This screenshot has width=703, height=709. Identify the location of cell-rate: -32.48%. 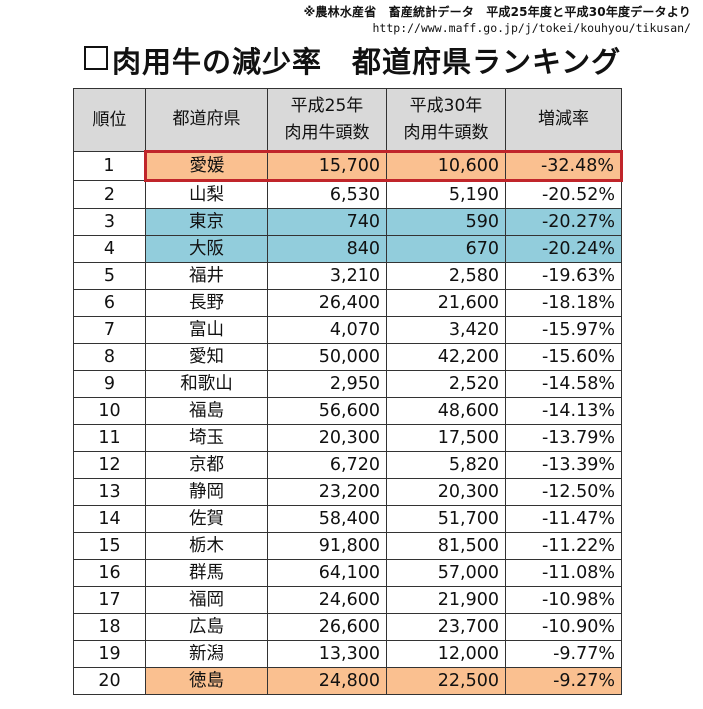
(564, 166).